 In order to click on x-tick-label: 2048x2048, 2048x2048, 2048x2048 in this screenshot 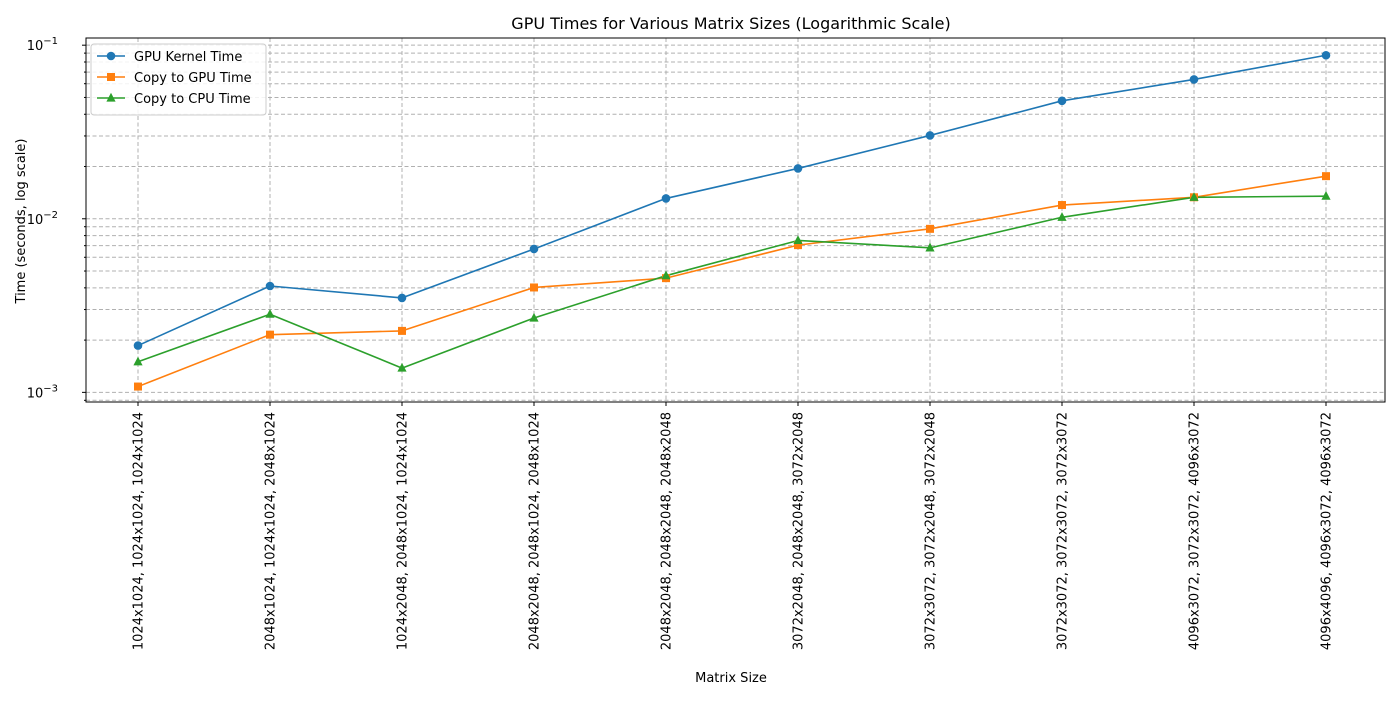, I will do `click(667, 531)`.